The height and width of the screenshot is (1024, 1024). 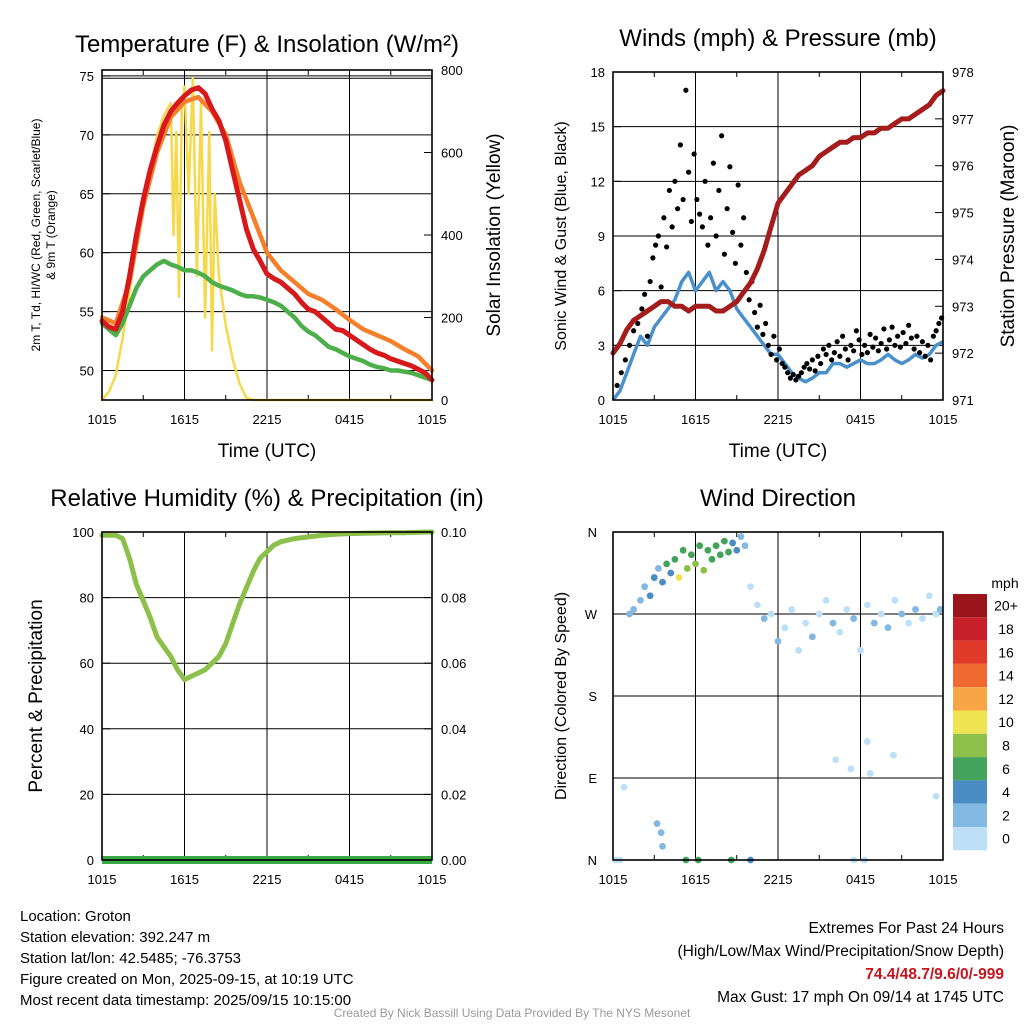 I want to click on y-tick-label-right: 974, so click(x=963, y=259).